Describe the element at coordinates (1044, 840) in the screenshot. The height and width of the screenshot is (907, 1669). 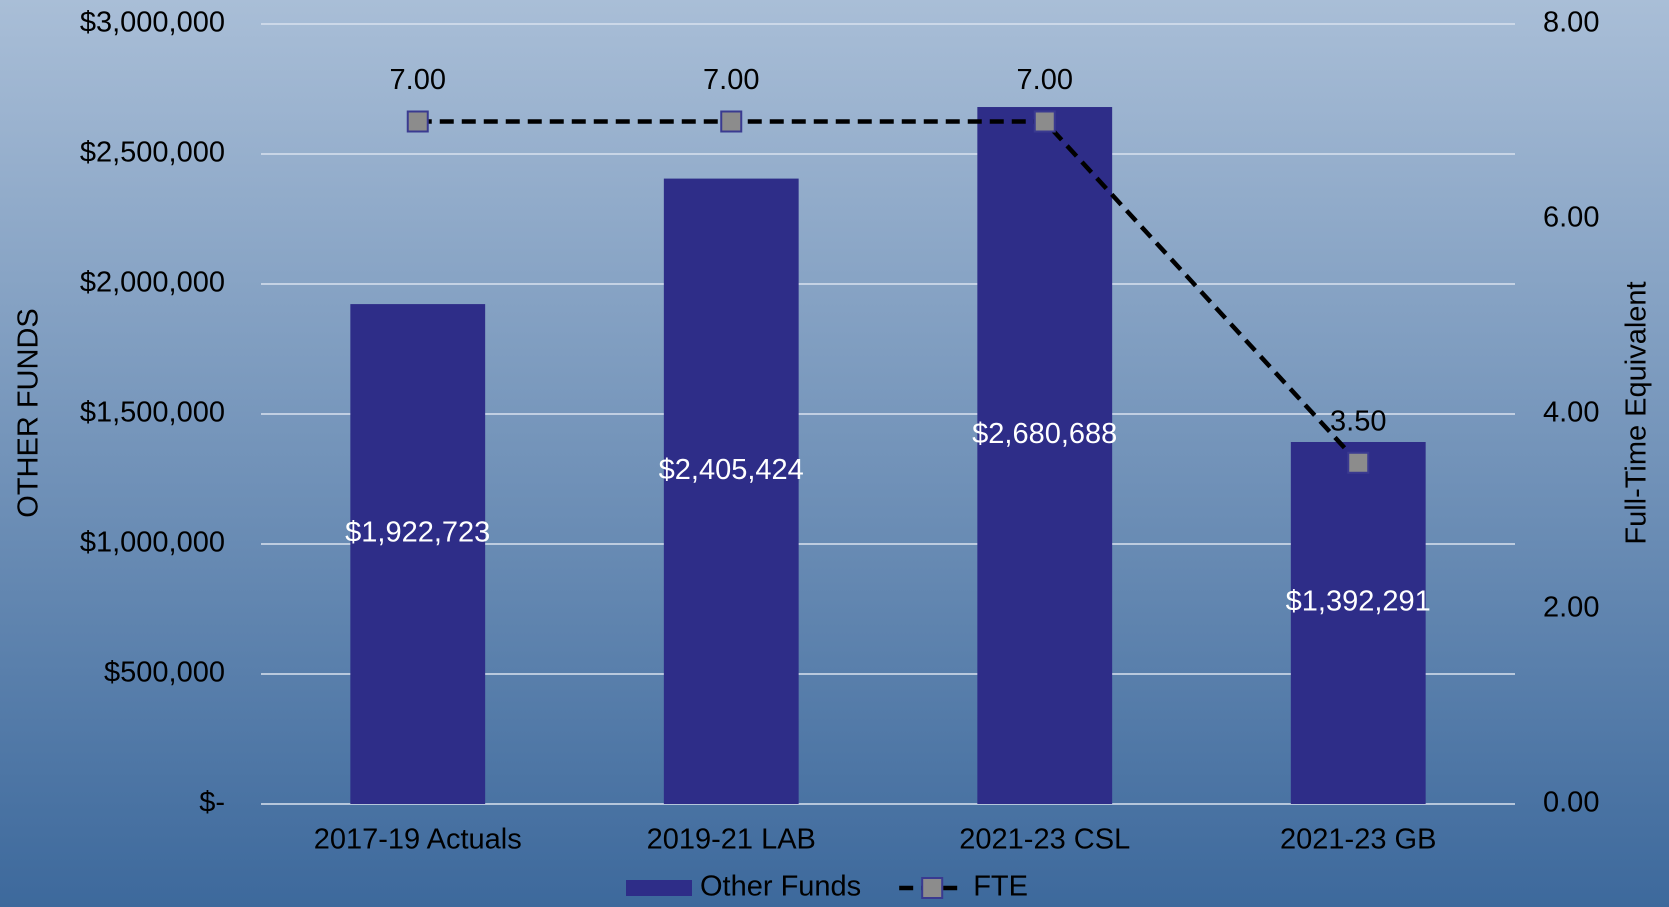
I see `x-tick-label: 2021-23 CSL` at that location.